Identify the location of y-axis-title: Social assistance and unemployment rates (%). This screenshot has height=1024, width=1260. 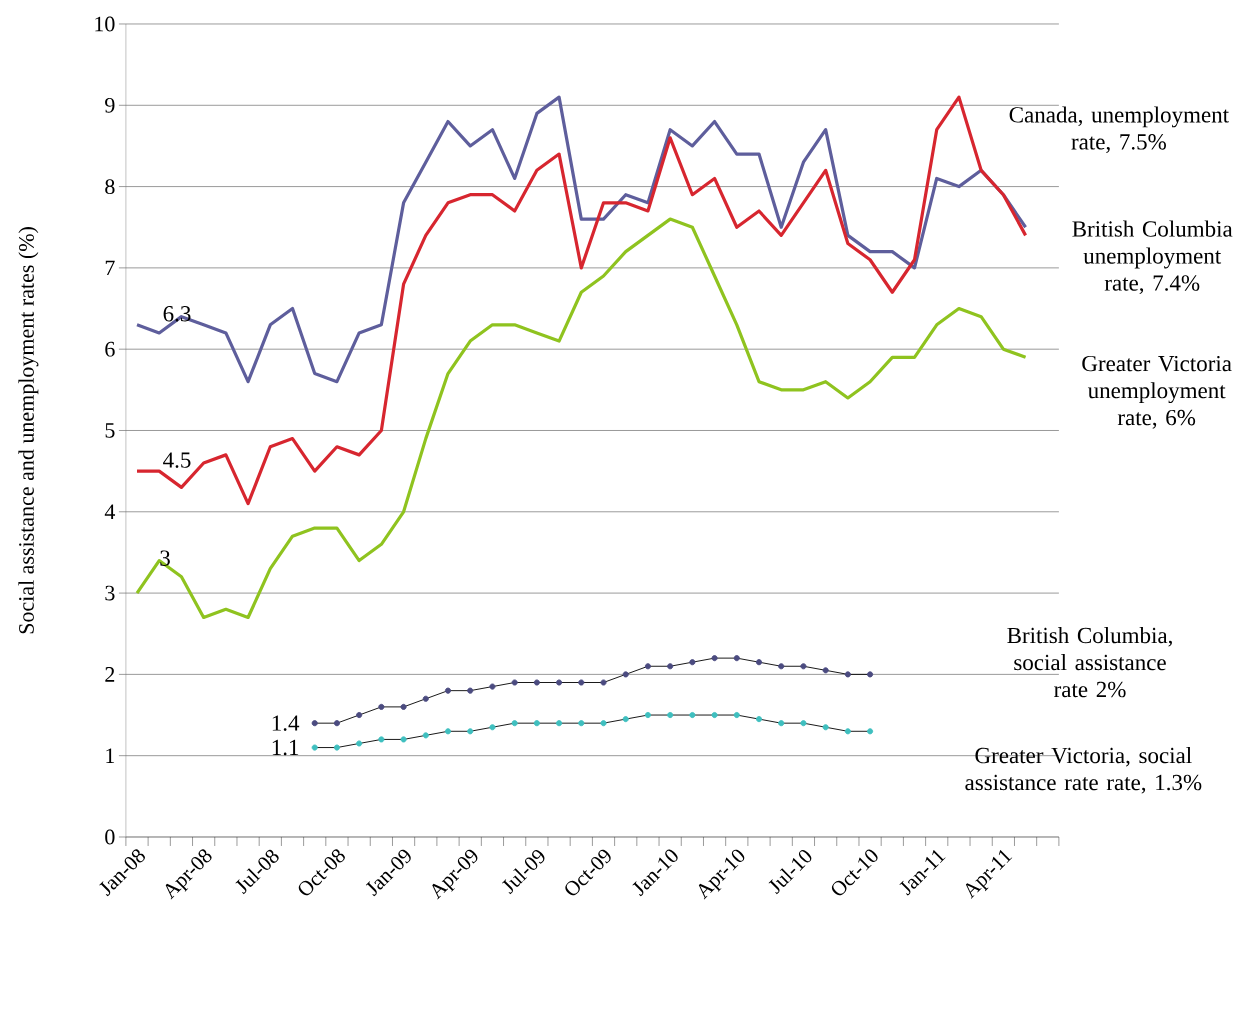
(28, 430).